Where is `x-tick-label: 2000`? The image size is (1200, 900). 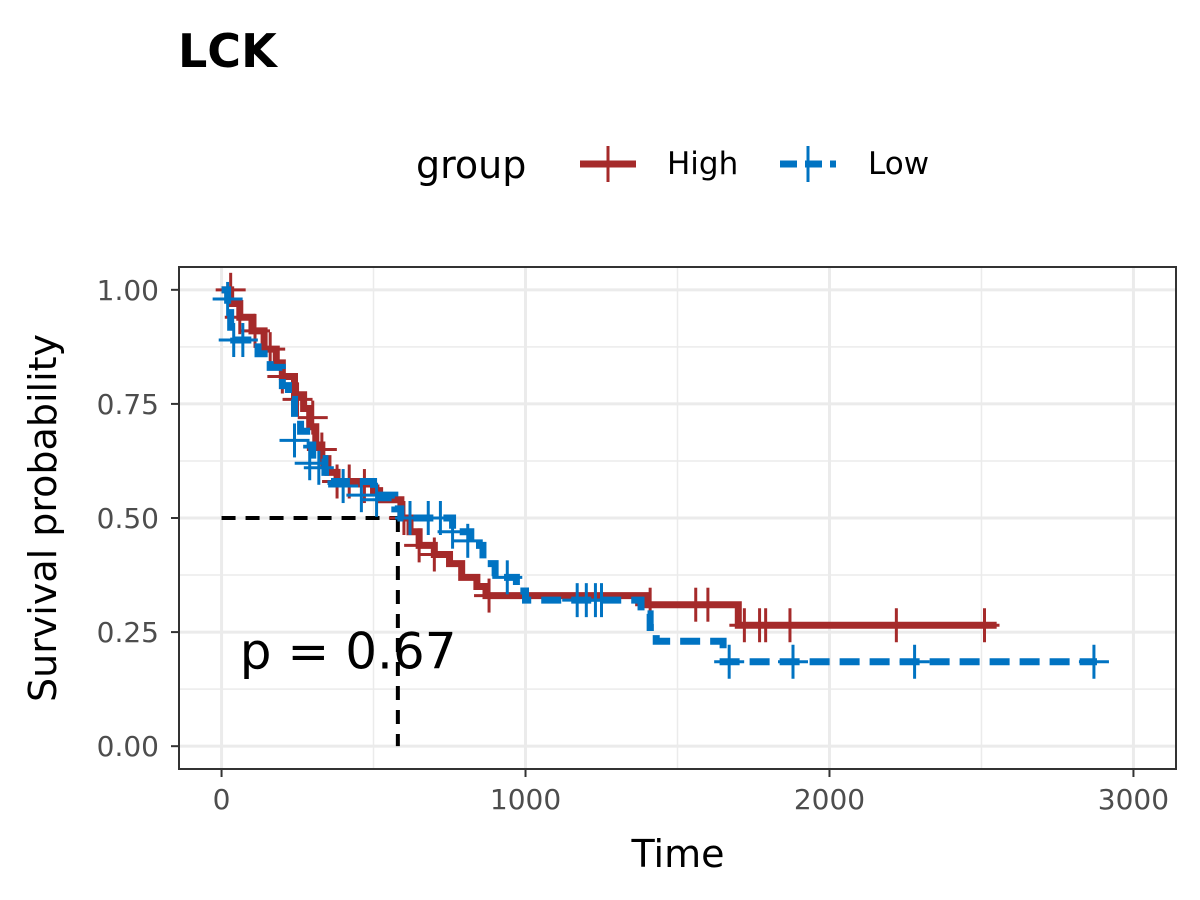
x-tick-label: 2000 is located at coordinates (829, 799).